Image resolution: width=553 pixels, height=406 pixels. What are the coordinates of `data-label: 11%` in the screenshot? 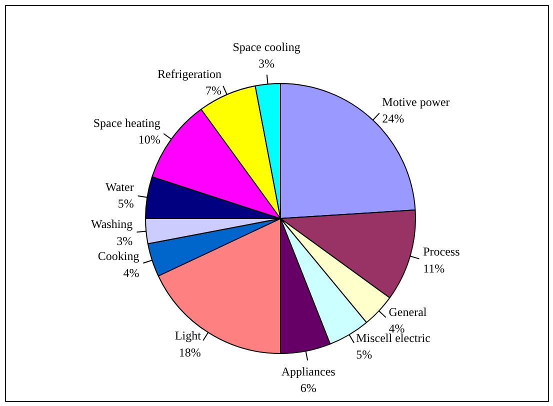 It's located at (434, 268).